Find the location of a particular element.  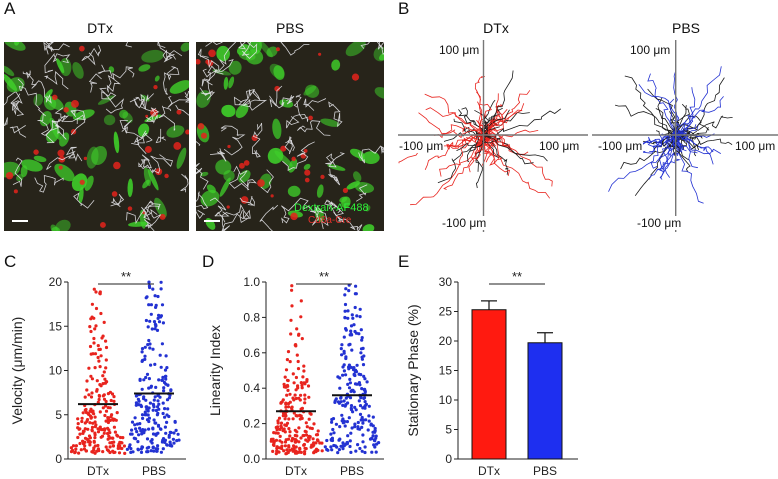

y-tick-label: 0.2 is located at coordinates (251, 424).